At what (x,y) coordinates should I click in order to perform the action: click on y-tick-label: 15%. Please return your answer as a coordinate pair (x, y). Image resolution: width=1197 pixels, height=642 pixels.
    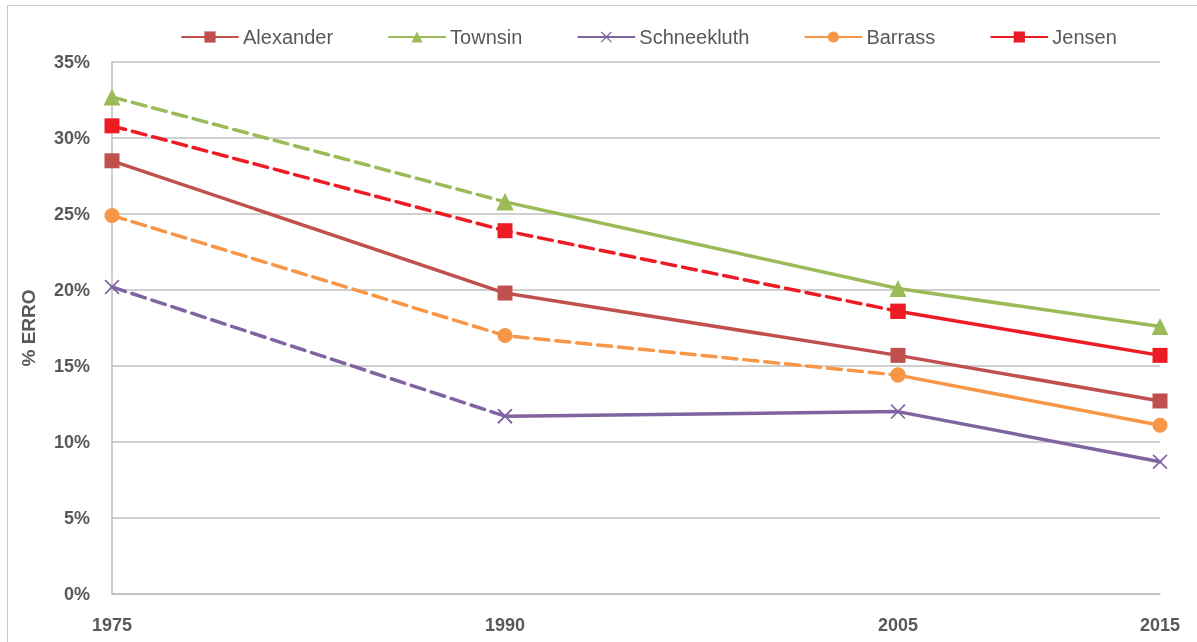
    Looking at the image, I should click on (71, 366).